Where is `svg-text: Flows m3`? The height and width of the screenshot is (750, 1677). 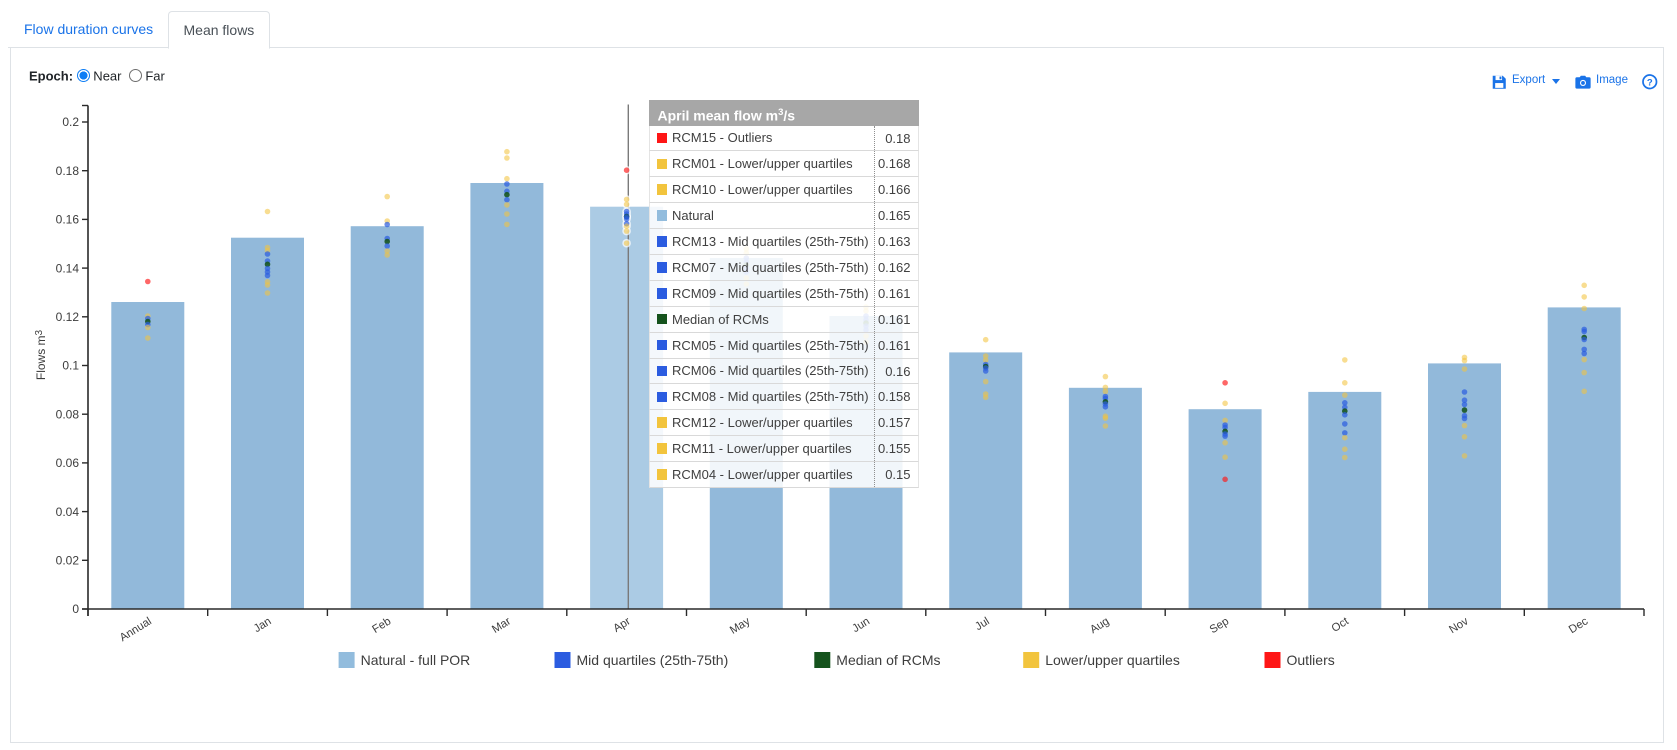 svg-text: Flows m3 is located at coordinates (41, 354).